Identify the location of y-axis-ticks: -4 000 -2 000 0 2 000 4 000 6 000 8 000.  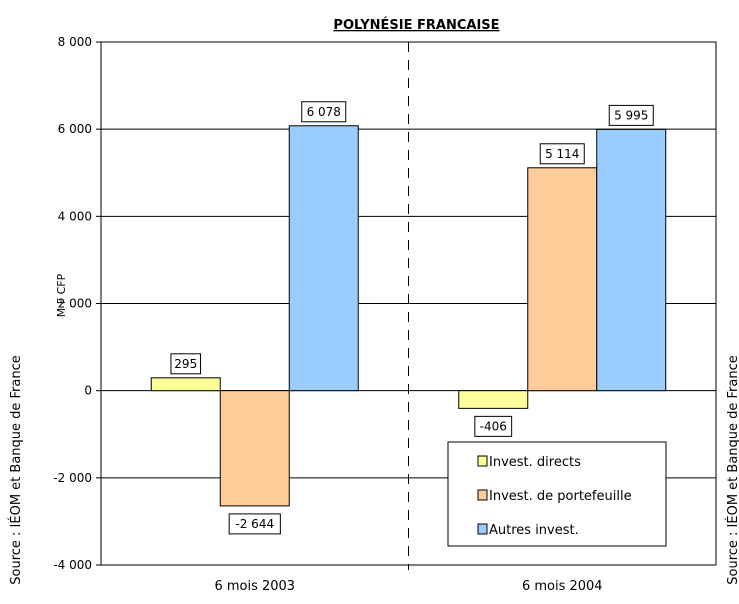
(77, 303).